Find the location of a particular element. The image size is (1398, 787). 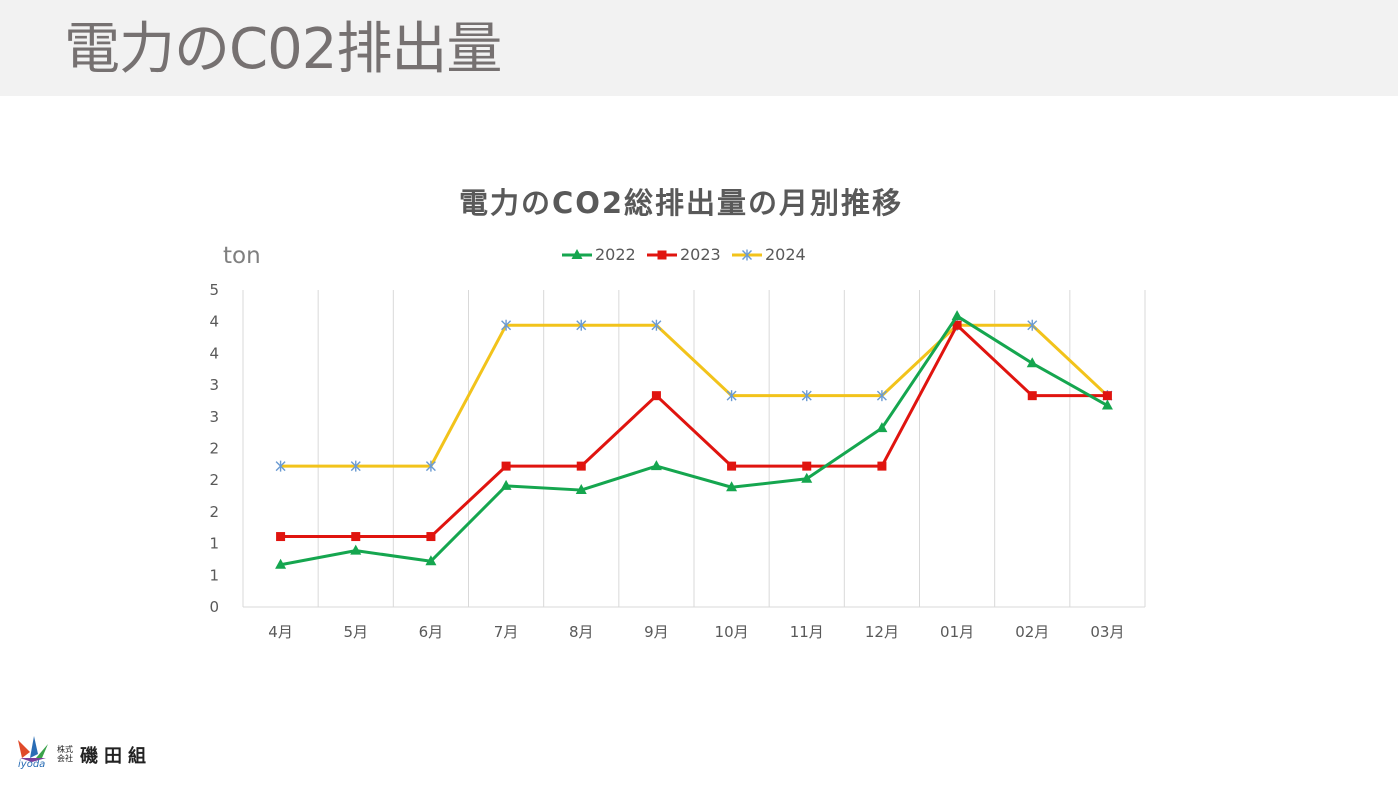

x-tick-label: 5月 is located at coordinates (355, 632).